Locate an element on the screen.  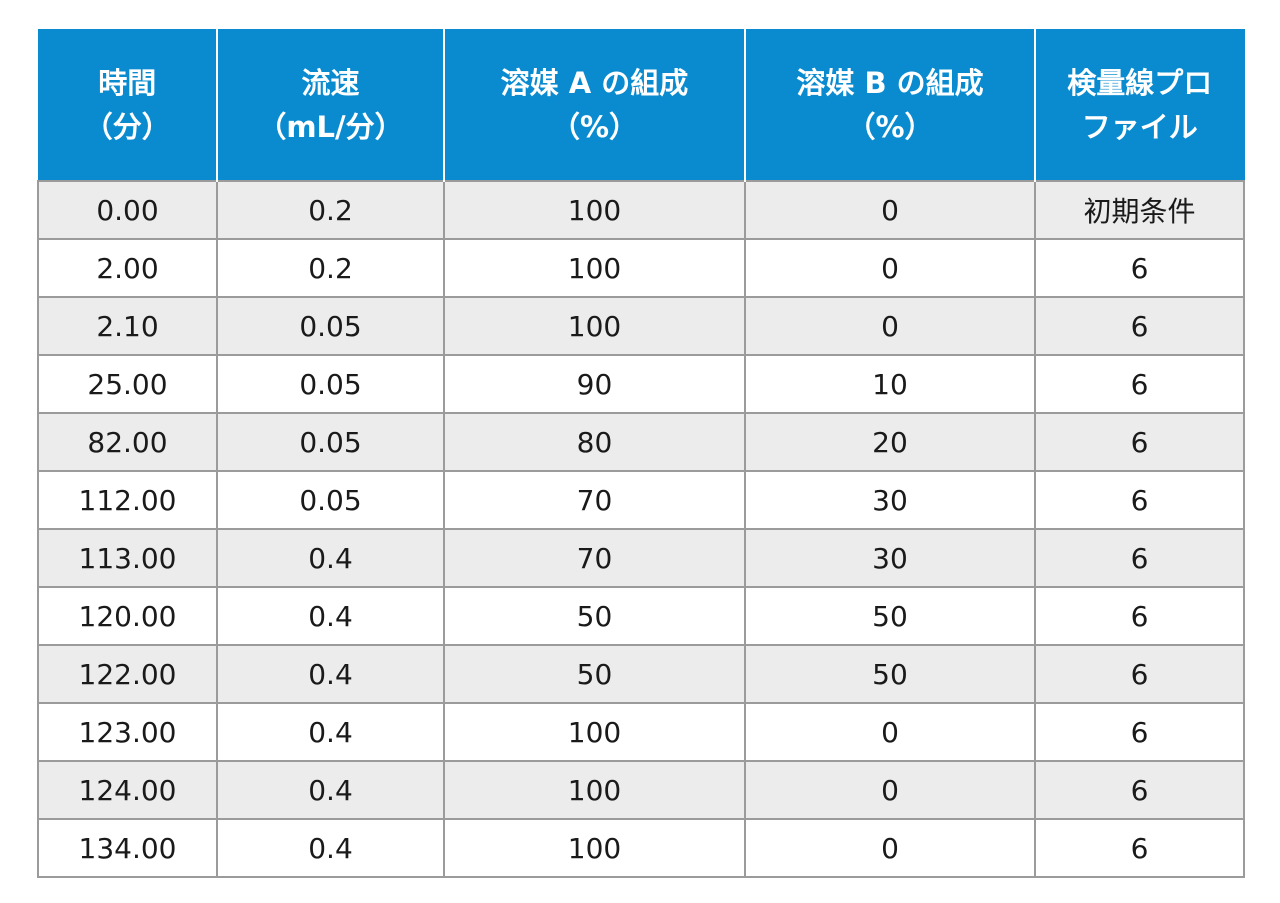
cell-time: 112.00 is located at coordinates (127, 500).